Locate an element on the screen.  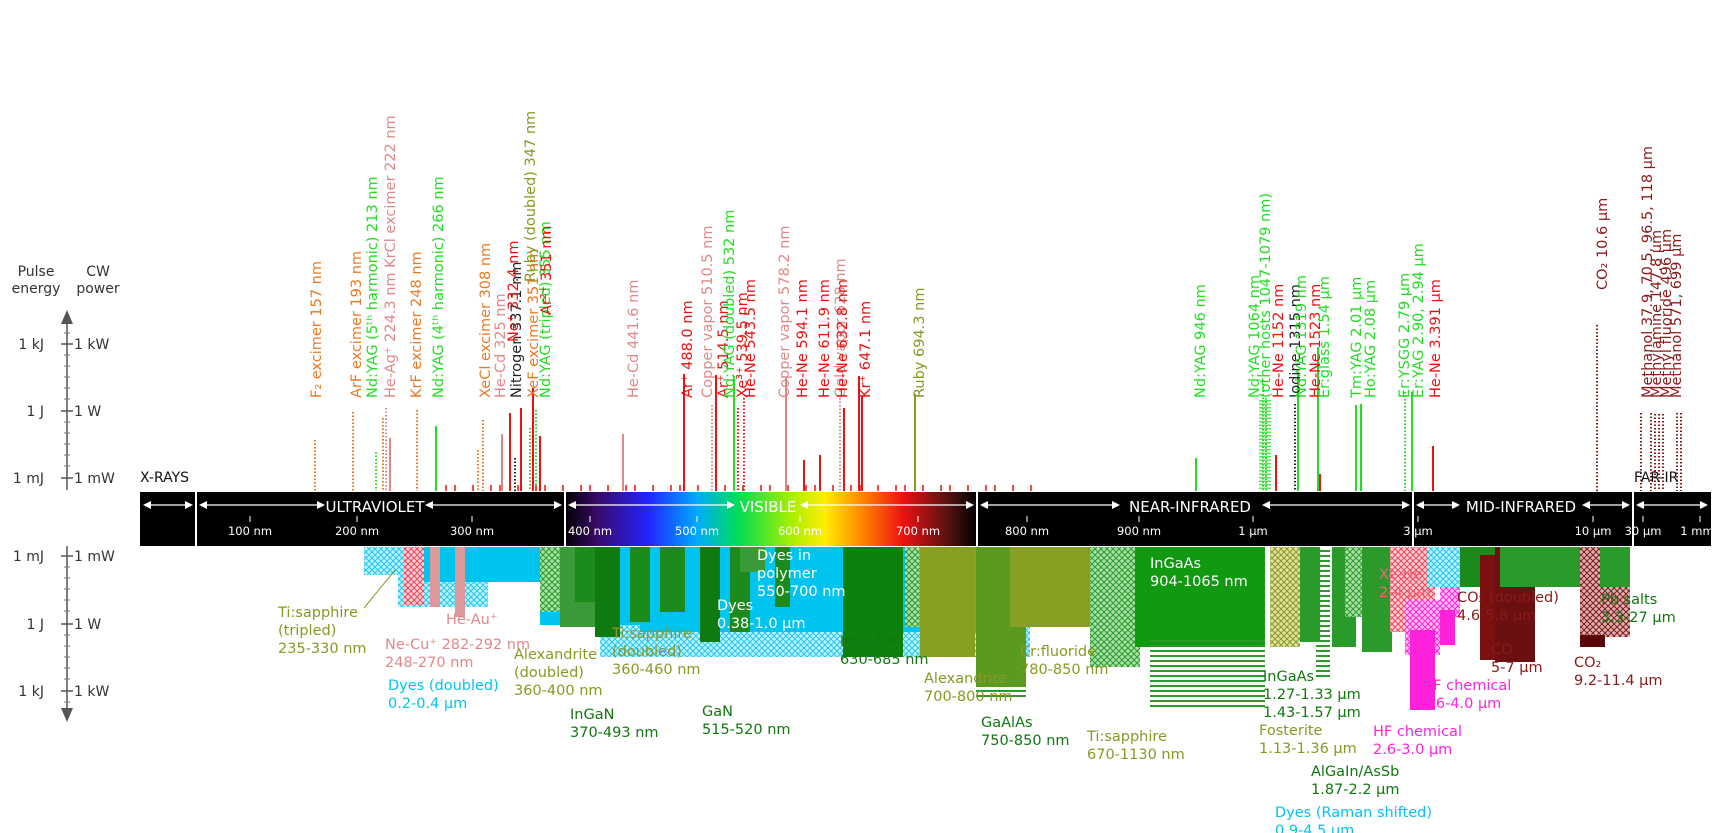
tunable-laser-label: InGaN 370-493 nm is located at coordinates (614, 724).